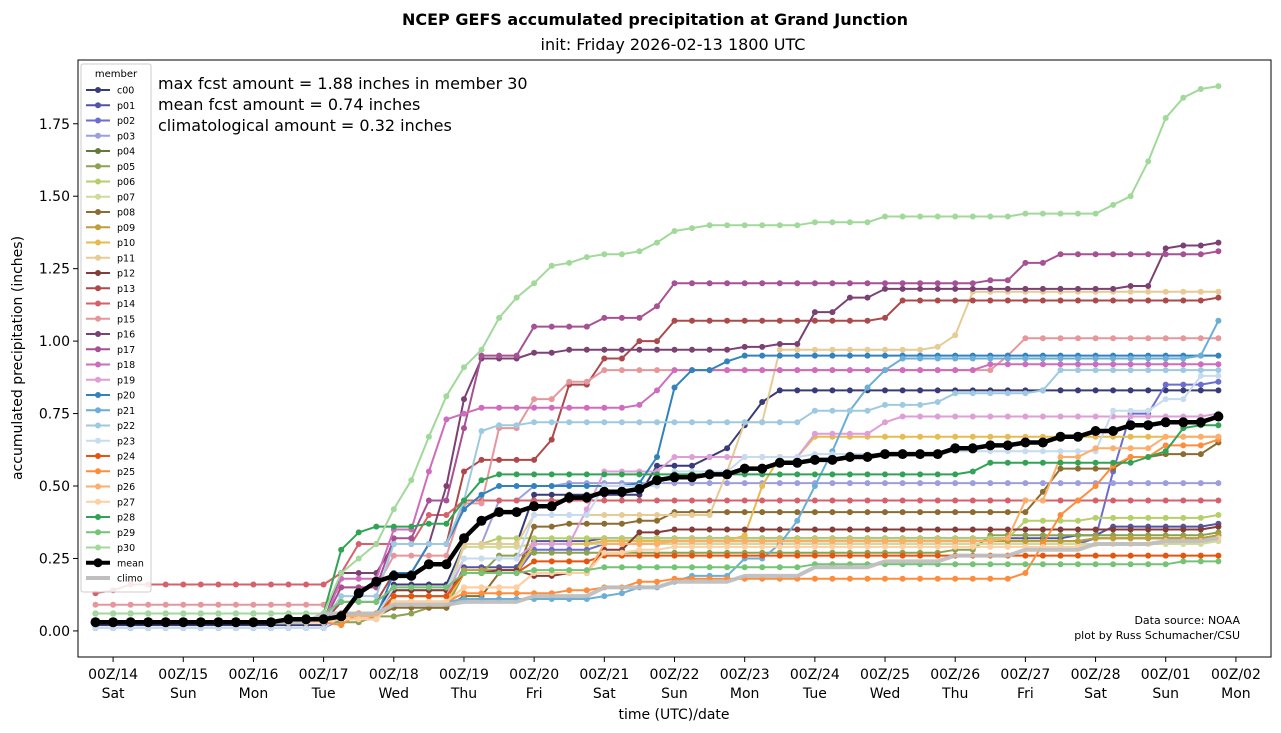  Describe the element at coordinates (126, 197) in the screenshot. I see `legend-label-p07: p07` at that location.